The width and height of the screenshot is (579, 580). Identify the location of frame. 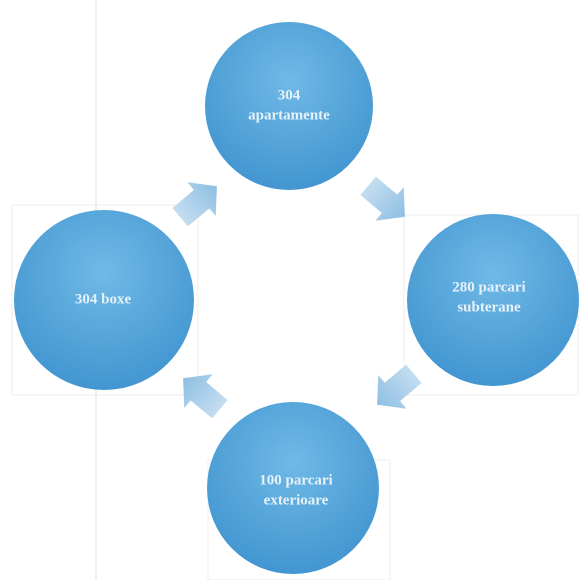
(105, 300).